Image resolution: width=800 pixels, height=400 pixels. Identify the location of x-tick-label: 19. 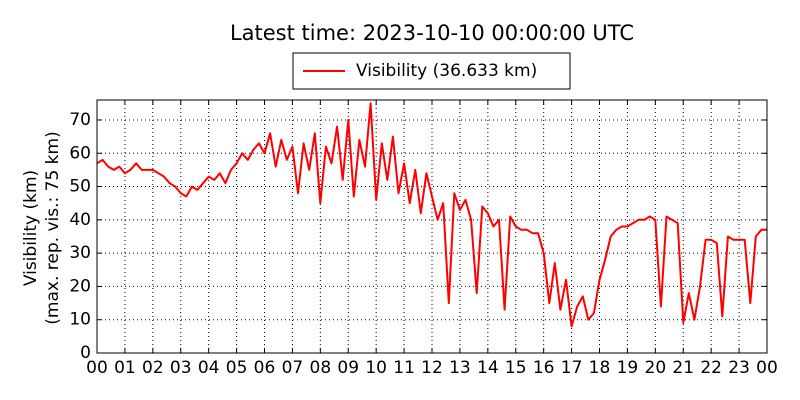
(628, 368).